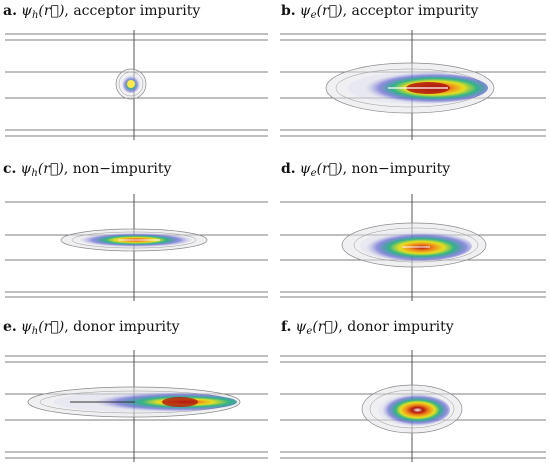 The image size is (550, 466). Describe the element at coordinates (10, 169) in the screenshot. I see `panel-c-letter: c.` at that location.